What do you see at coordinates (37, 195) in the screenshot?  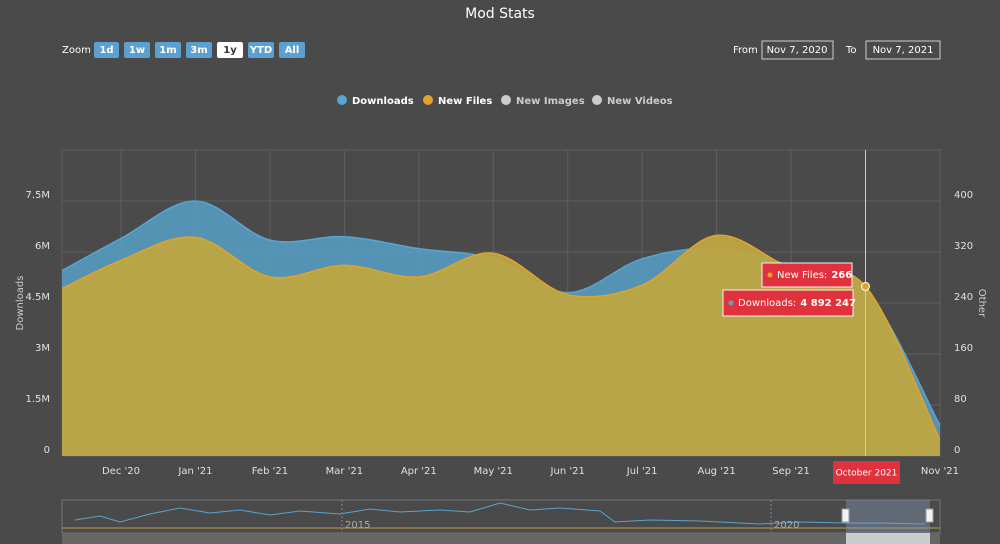 I see `y-tick-label: 7.5M` at bounding box center [37, 195].